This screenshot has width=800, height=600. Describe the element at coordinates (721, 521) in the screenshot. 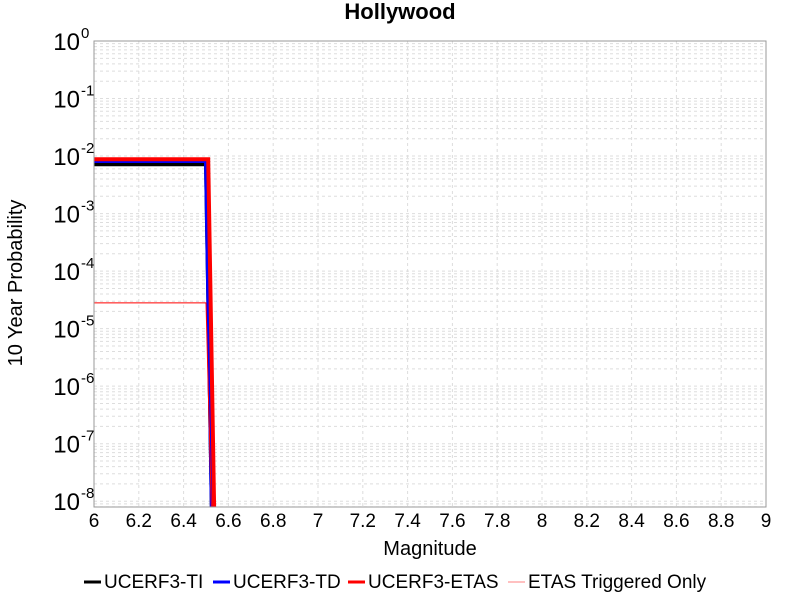

I see `x-tick-label: 8.8` at that location.